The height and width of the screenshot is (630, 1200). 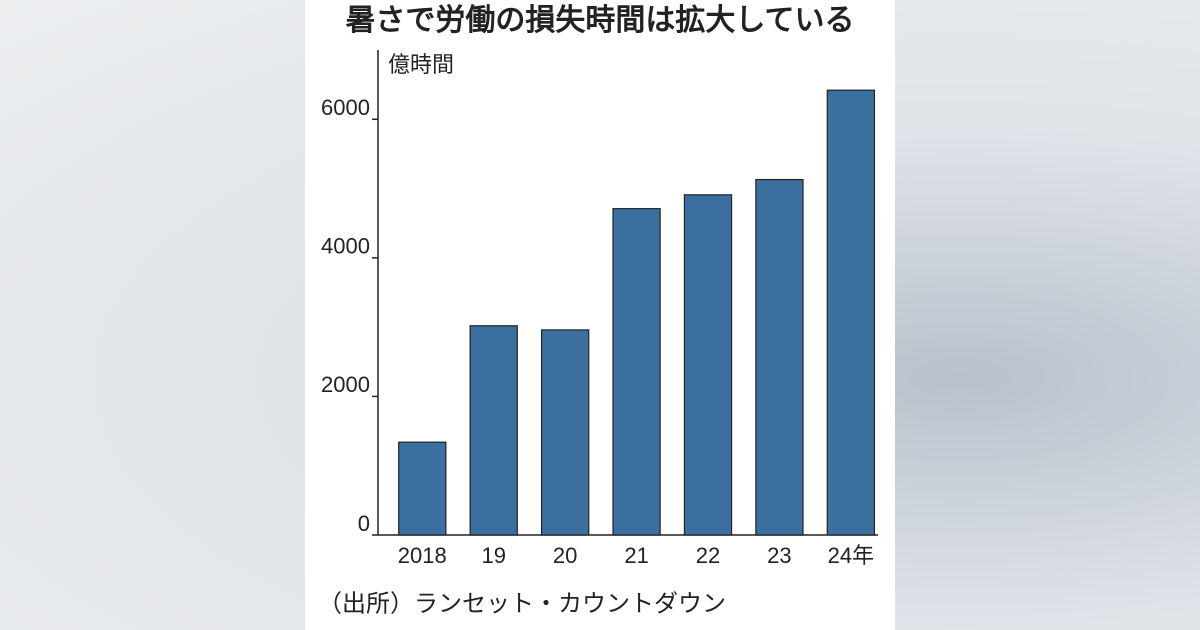 What do you see at coordinates (522, 603) in the screenshot?
I see `source: （出所）ランセット・カウントダウン` at bounding box center [522, 603].